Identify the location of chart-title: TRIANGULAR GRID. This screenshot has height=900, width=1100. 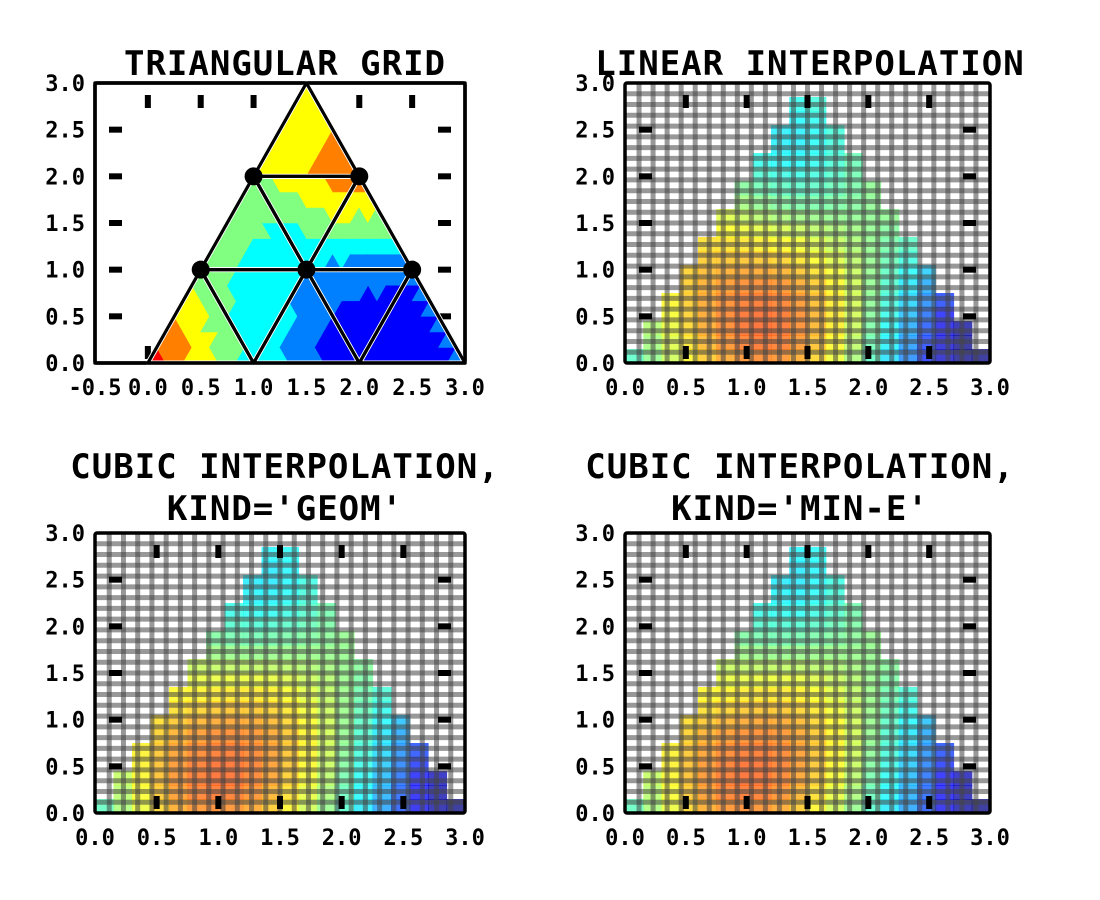
(285, 64).